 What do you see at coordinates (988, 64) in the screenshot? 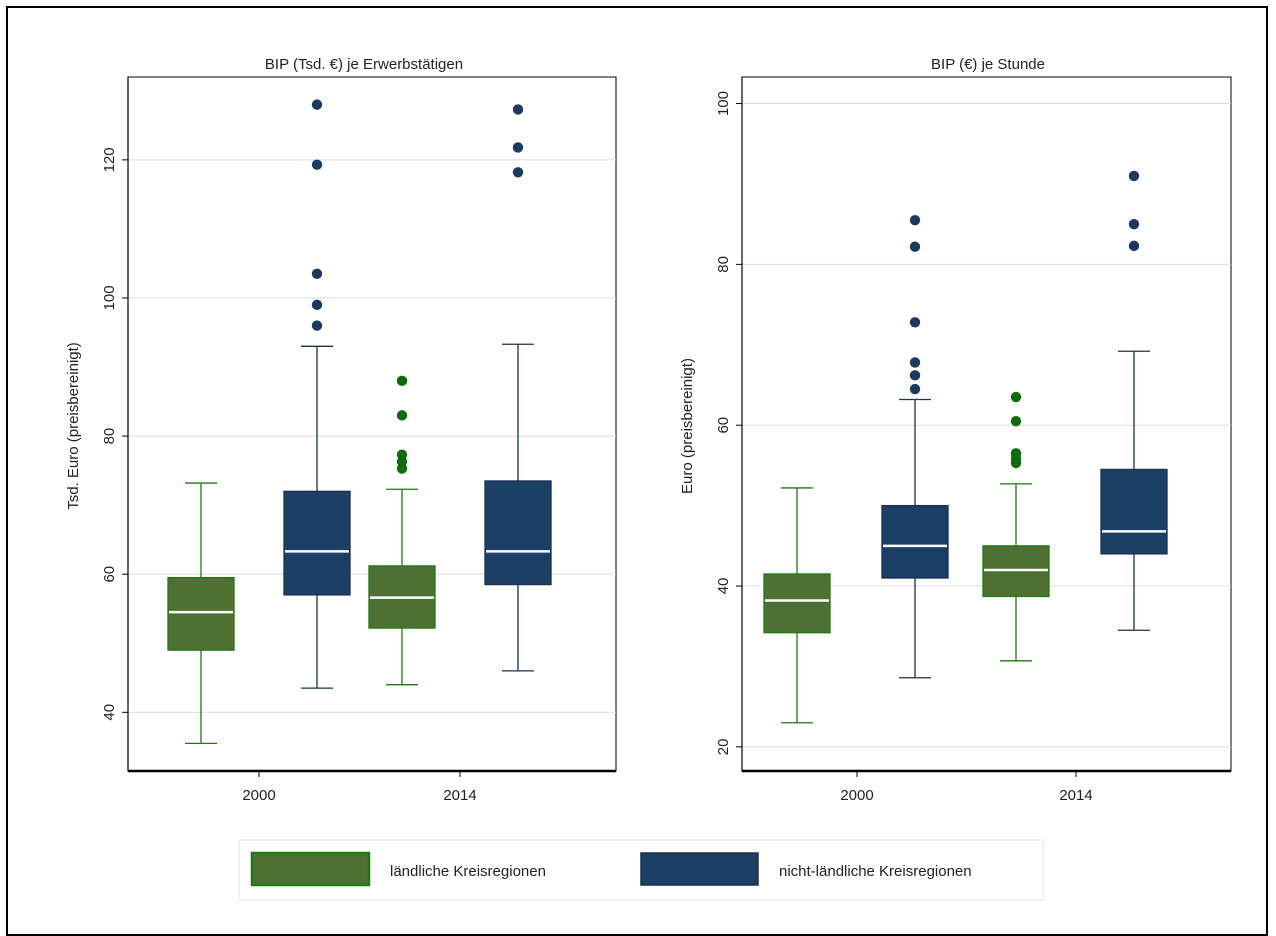
I see `panel-title: BIP (€) je Stunde` at bounding box center [988, 64].